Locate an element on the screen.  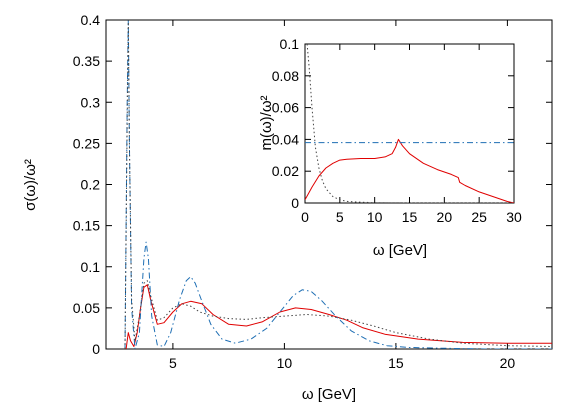
main-y-tick-label: 0.25 is located at coordinates (86, 143).